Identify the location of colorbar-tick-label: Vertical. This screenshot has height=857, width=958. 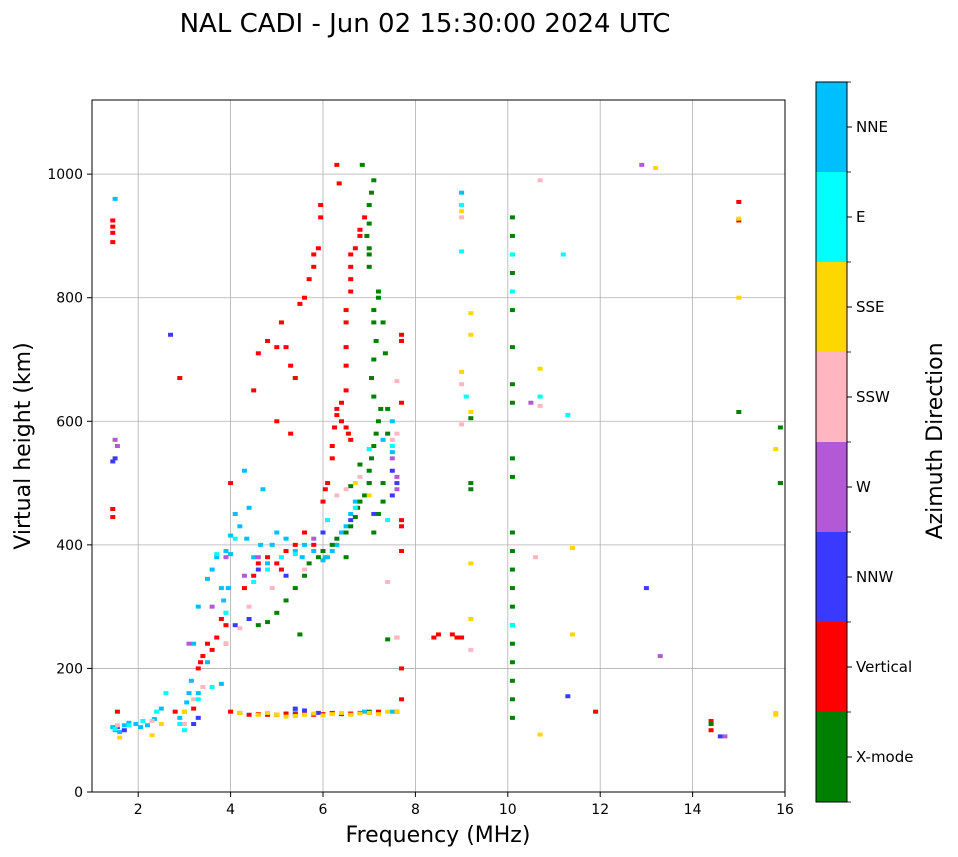
(884, 667).